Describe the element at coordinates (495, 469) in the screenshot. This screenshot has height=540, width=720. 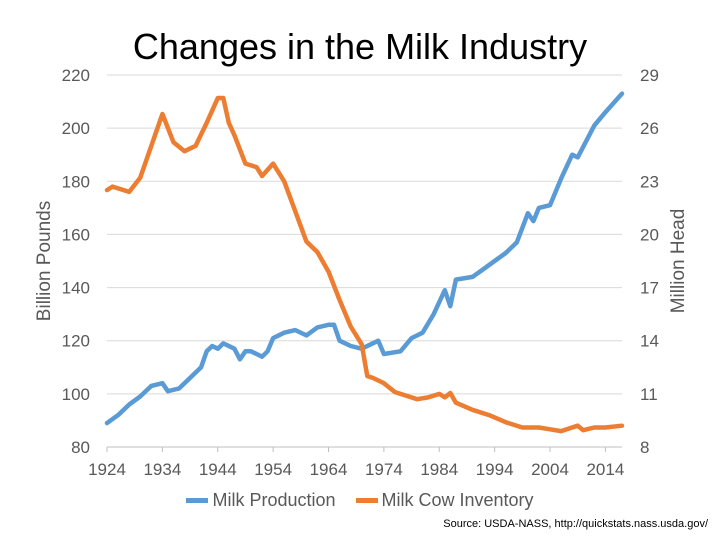
I see `x-tick: 1994` at that location.